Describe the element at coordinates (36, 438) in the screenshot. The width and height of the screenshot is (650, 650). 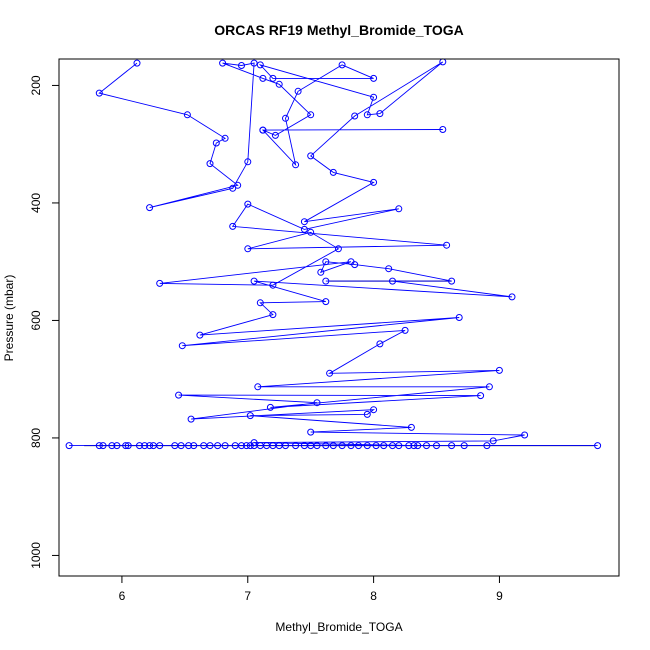
I see `y-tick-label: 800` at that location.